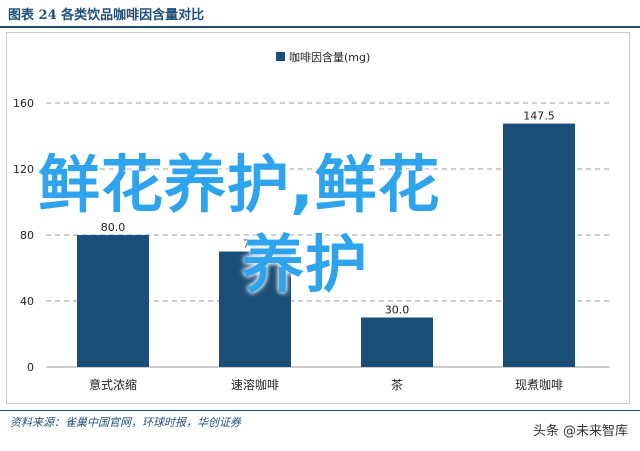 This screenshot has width=640, height=451. What do you see at coordinates (329, 57) in the screenshot?
I see `legend-label: 咖啡因含量(mg)` at bounding box center [329, 57].